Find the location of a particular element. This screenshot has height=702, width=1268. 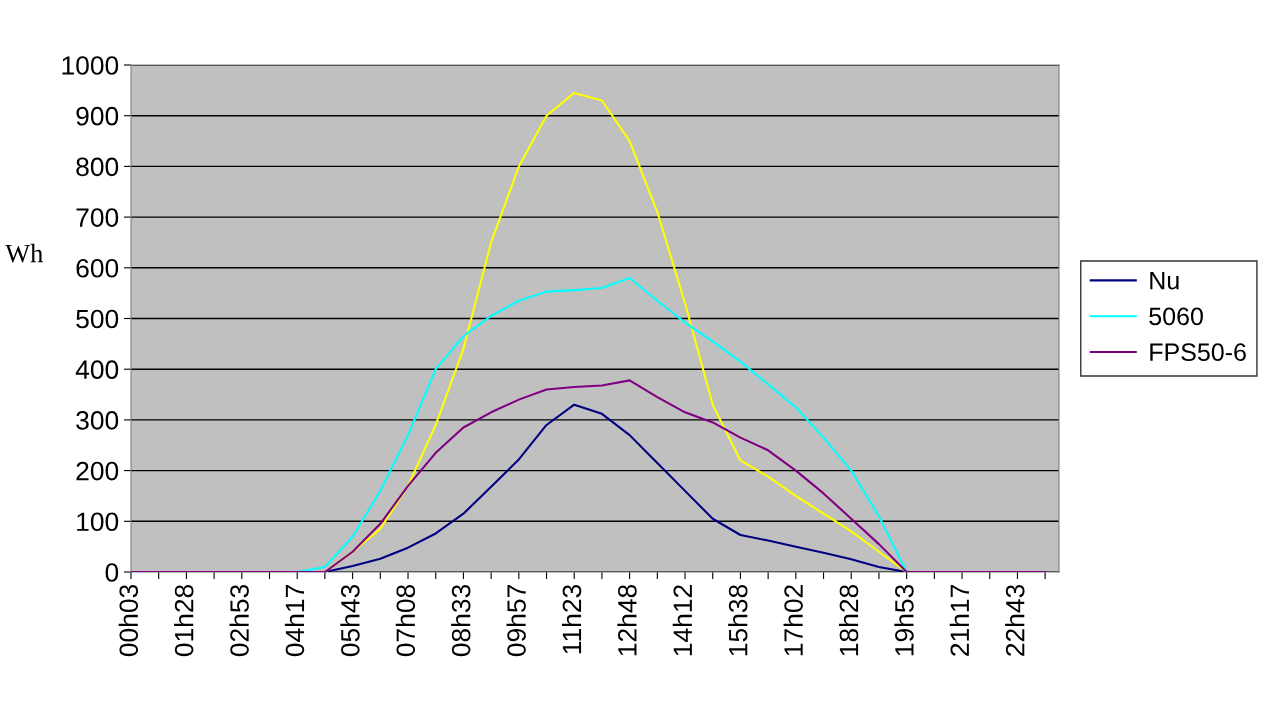

y-tick-label: 1000 is located at coordinates (90, 65).